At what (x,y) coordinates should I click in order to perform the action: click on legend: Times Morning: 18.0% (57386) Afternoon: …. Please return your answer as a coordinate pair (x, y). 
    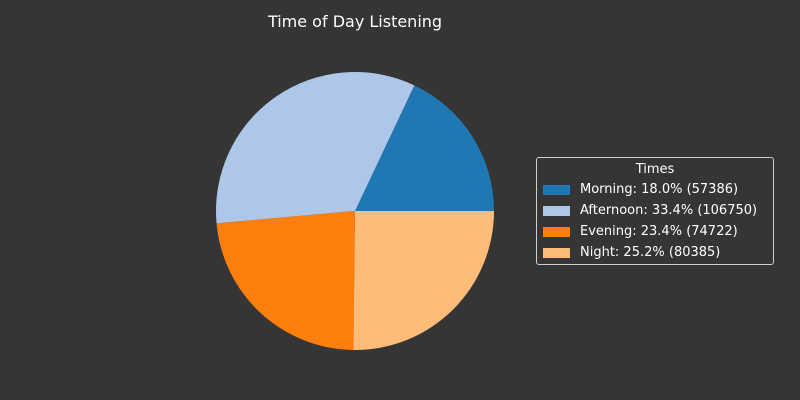
    Looking at the image, I should click on (655, 211).